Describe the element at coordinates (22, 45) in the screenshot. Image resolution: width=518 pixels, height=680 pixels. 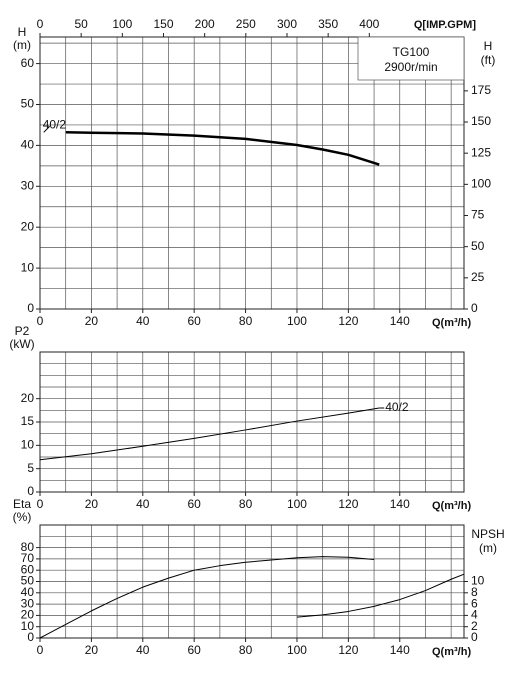
I see `y-axis-label: (m)` at that location.